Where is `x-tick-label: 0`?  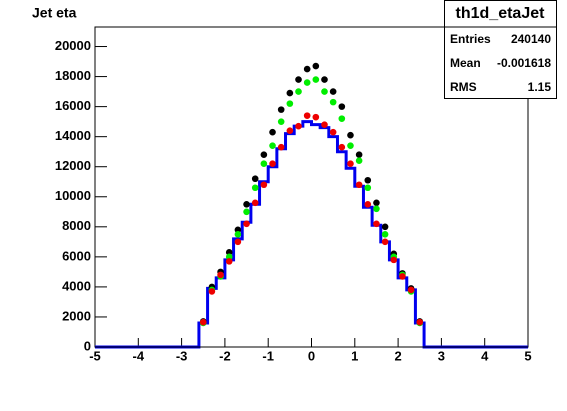
x-tick-label: 0 is located at coordinates (311, 355).